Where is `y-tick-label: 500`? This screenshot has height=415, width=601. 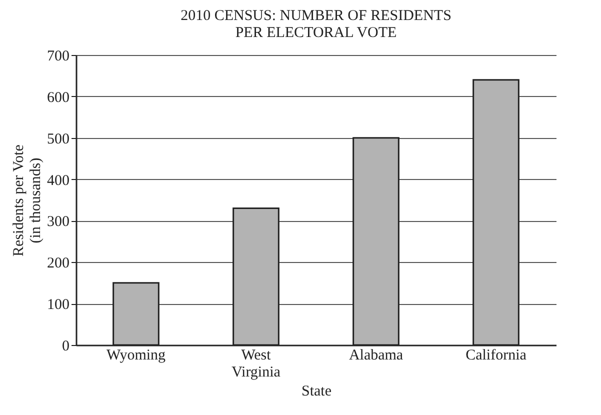
y-tick-label: 500 is located at coordinates (58, 139).